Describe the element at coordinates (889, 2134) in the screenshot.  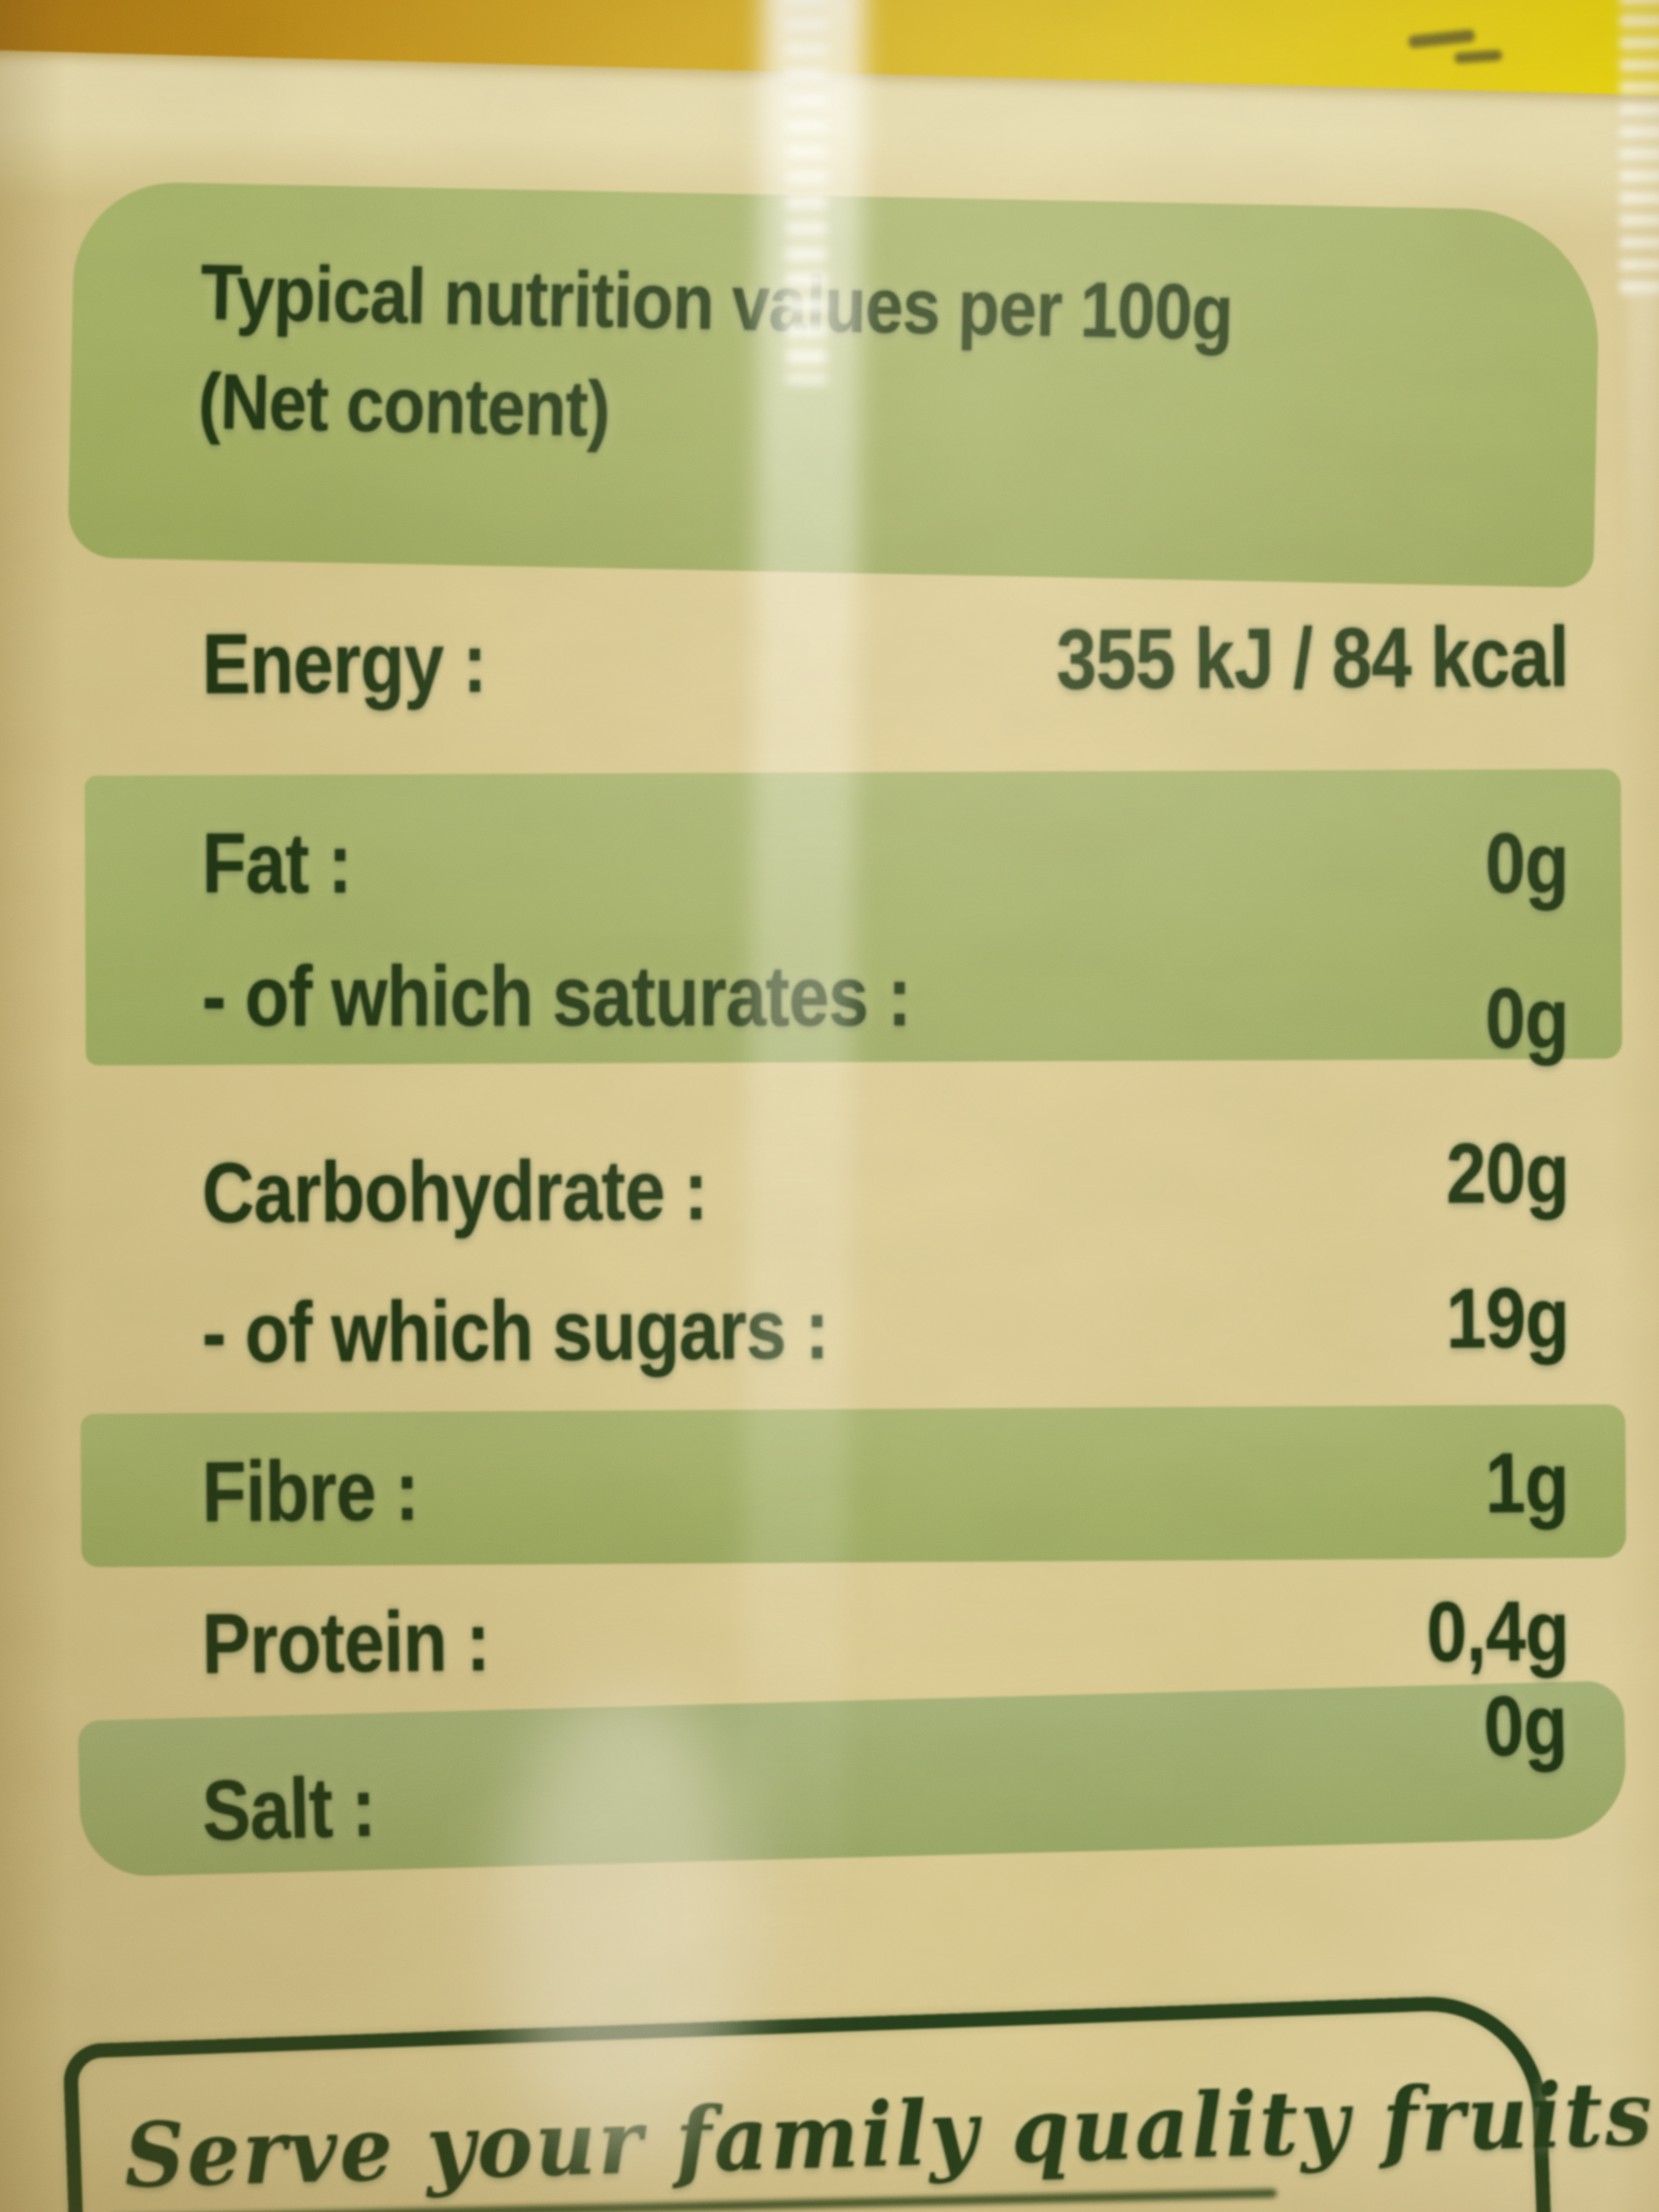
I see `tagline-script-text: Serve your family quality fruits` at that location.